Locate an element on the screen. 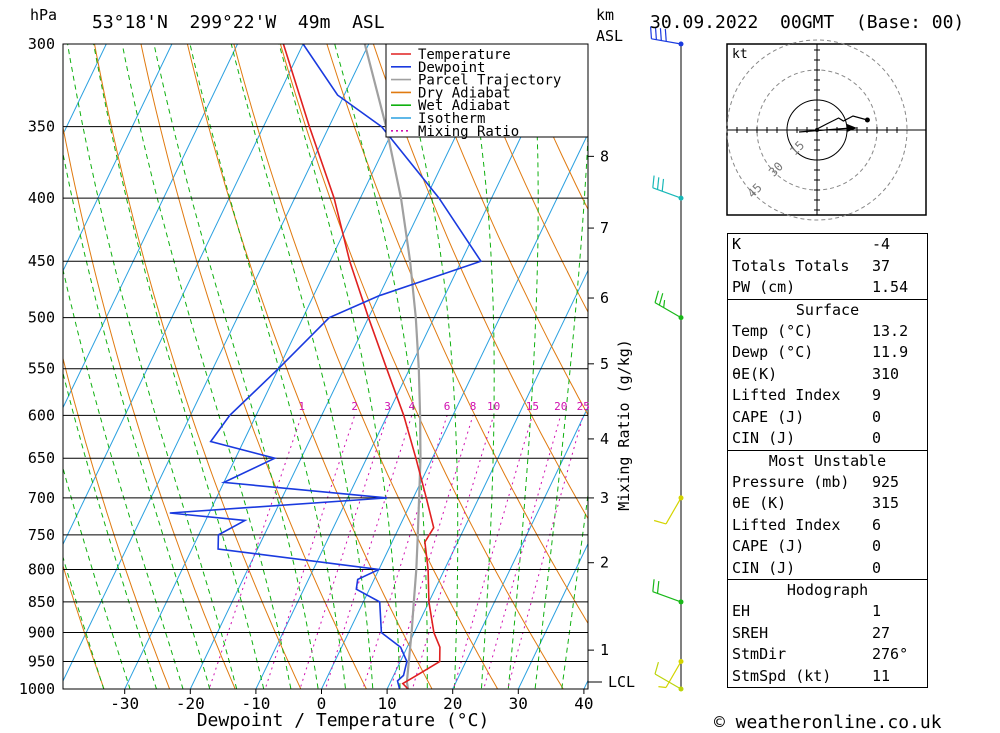  mixing-ratio-labels: 1 2 3 4 6 8 10 15 20 25 is located at coordinates (444, 406).